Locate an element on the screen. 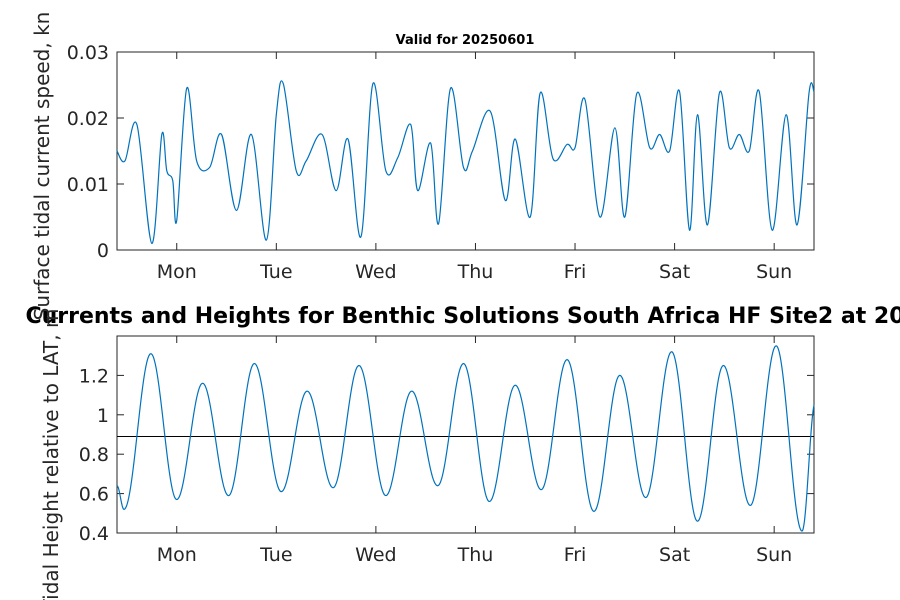  current-speed-y-tick-label: 0.02 is located at coordinates (88, 119).